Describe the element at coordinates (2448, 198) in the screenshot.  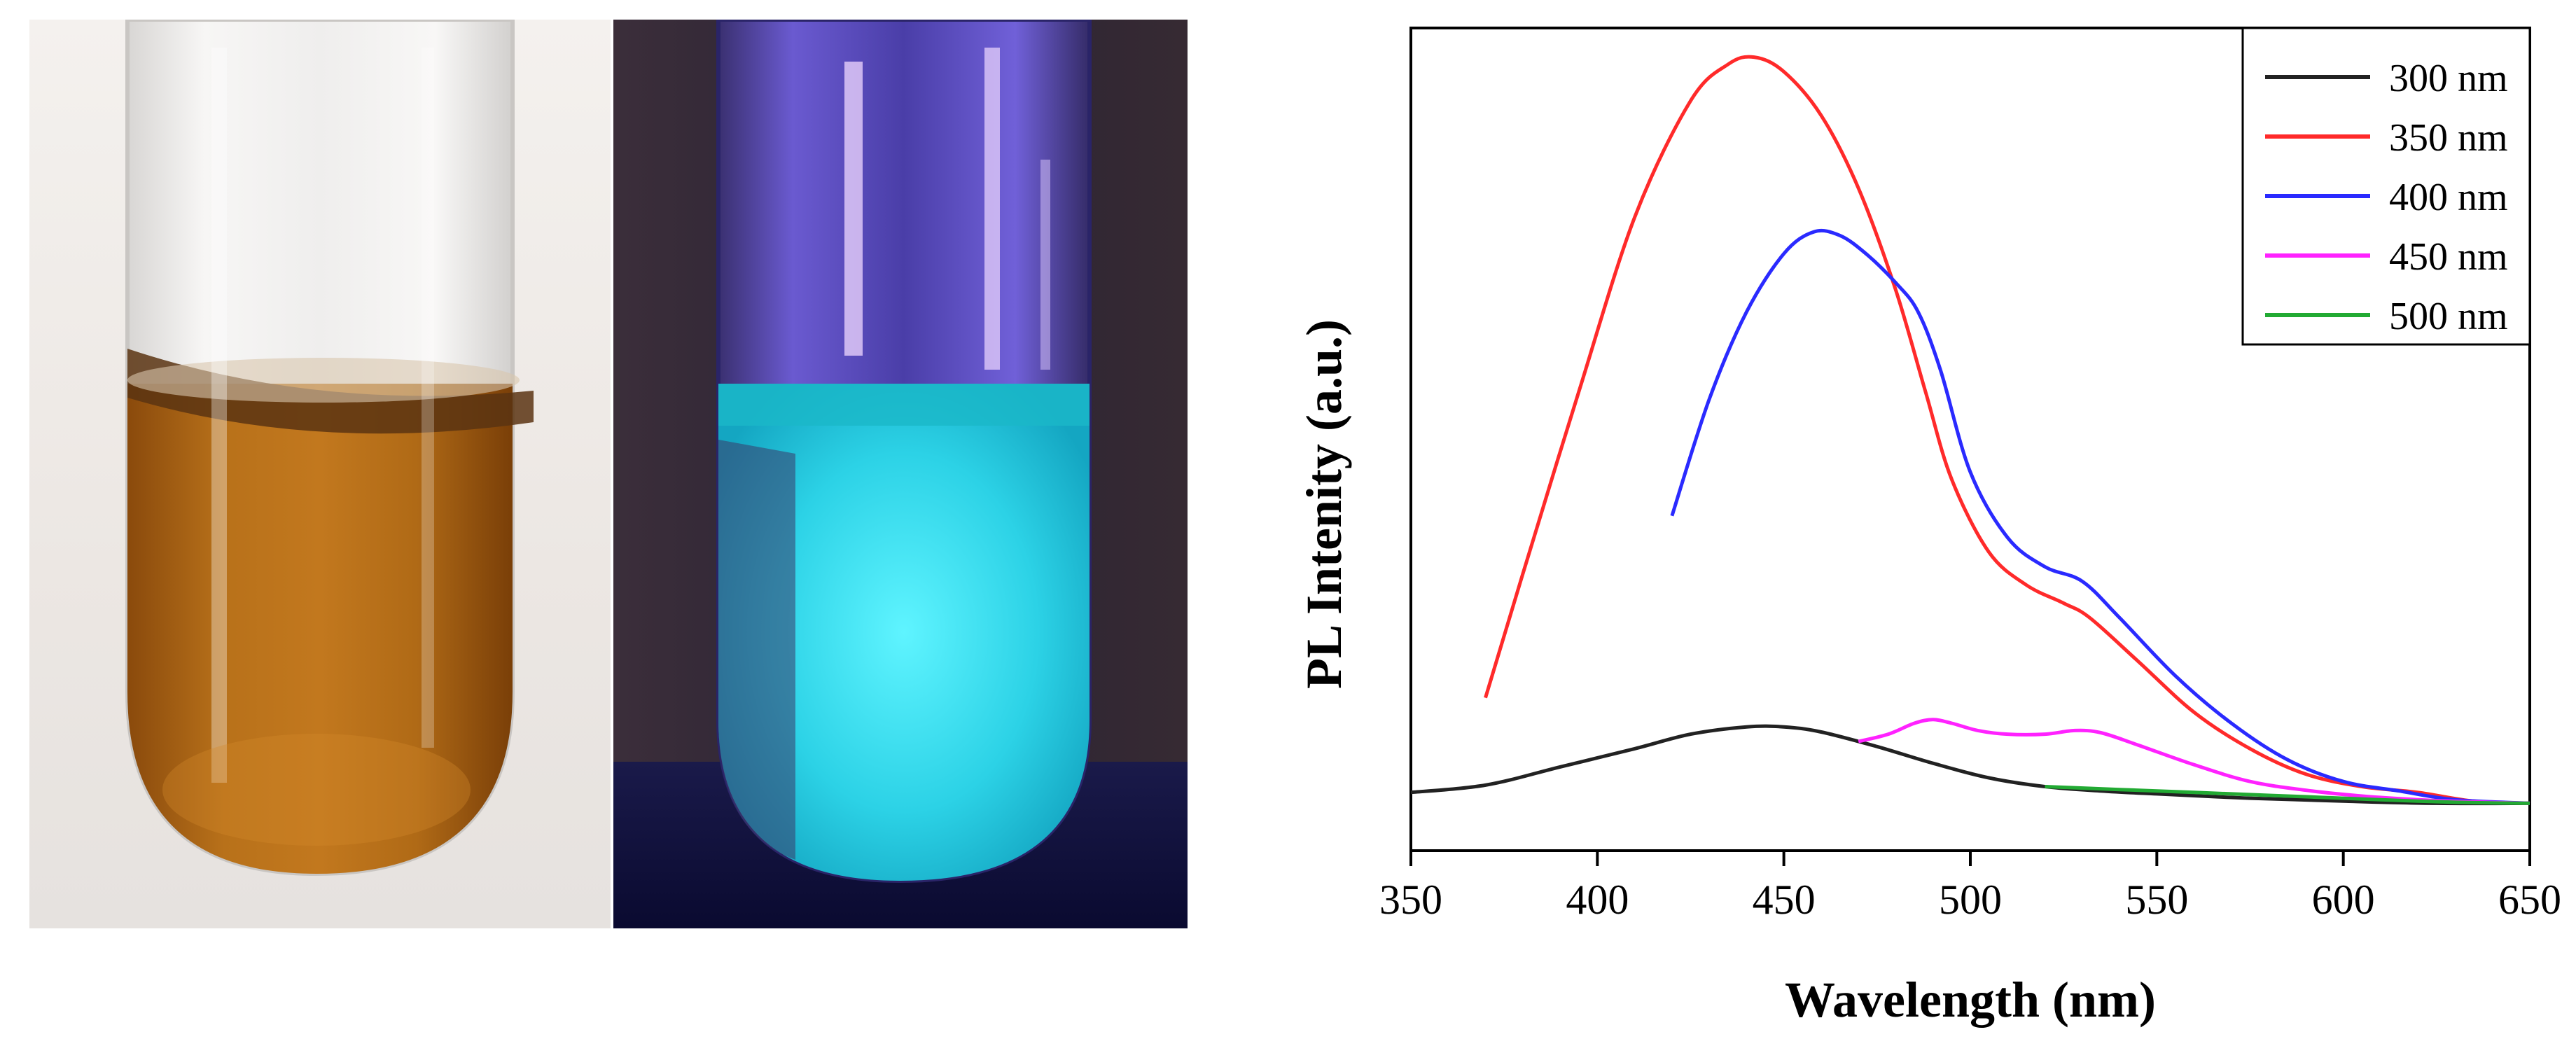
I see `legend-label-400-nm: 400 nm` at that location.